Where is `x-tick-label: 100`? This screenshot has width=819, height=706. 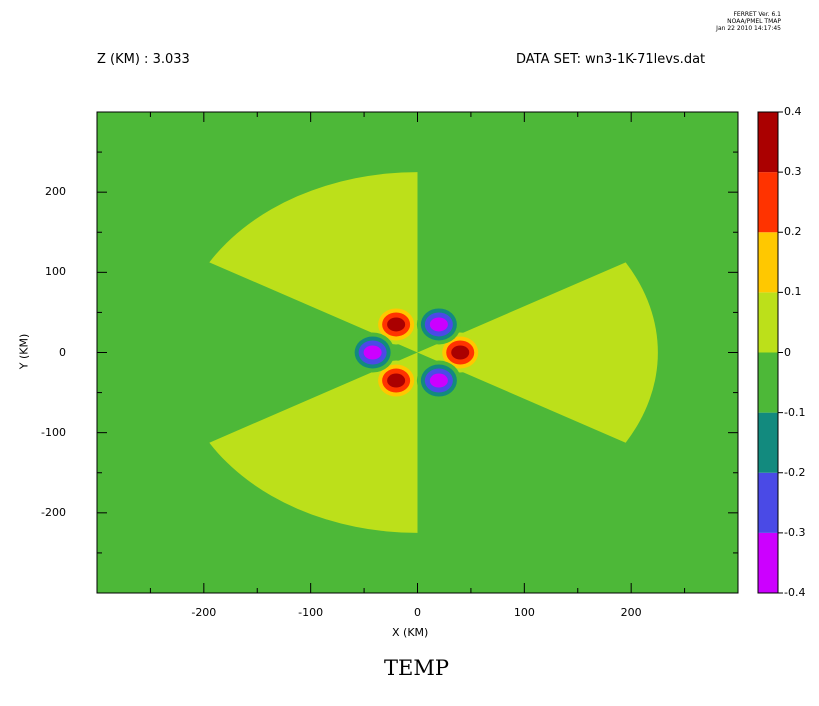
x-tick-label: 100 is located at coordinates (524, 612).